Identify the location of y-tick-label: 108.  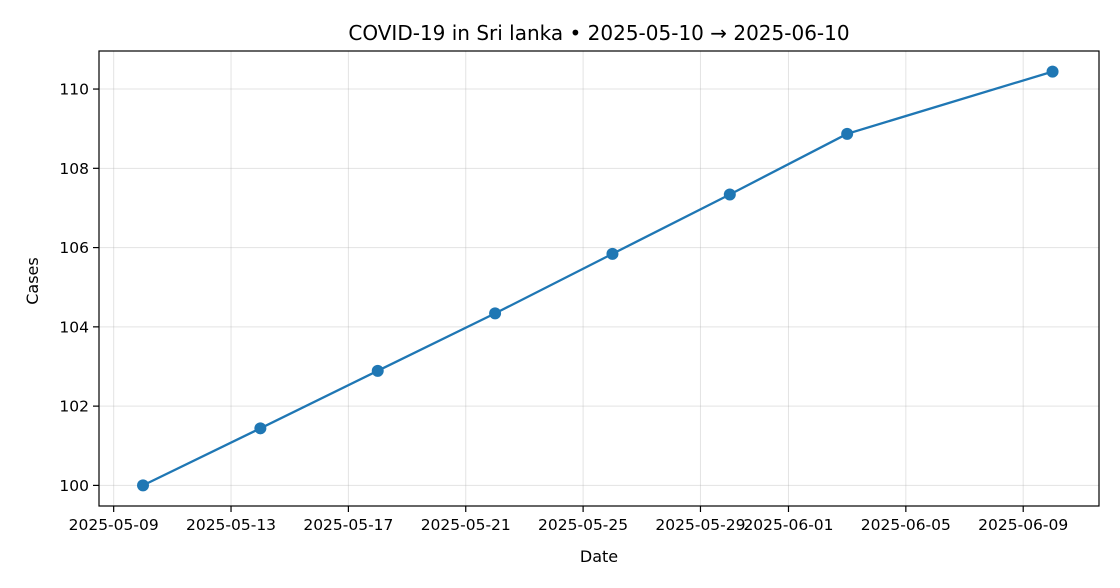
(74, 169).